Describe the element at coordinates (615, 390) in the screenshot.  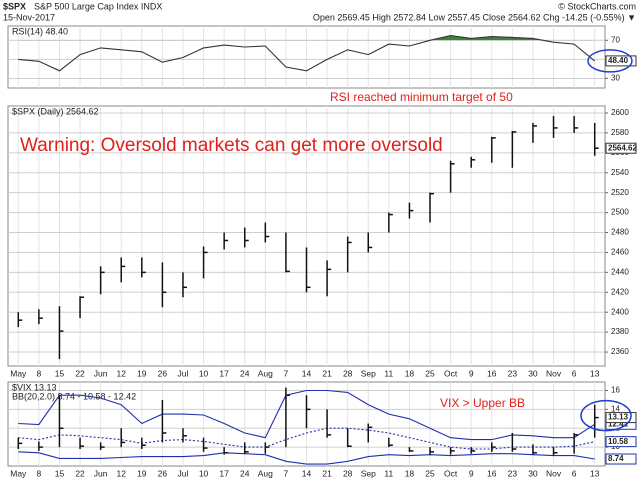
I see `y-tick-label: 16` at that location.